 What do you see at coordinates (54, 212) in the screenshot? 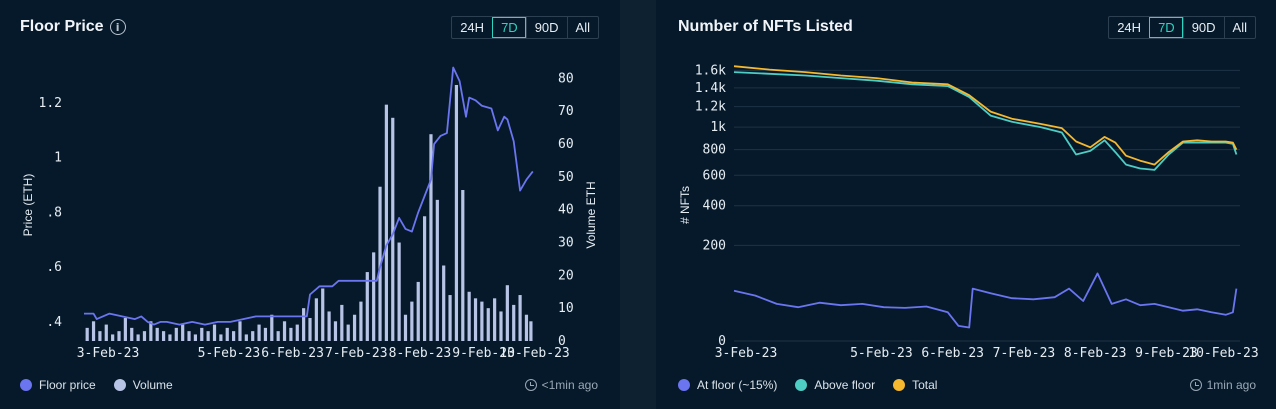
I see `y-tick-label: .8` at bounding box center [54, 212].